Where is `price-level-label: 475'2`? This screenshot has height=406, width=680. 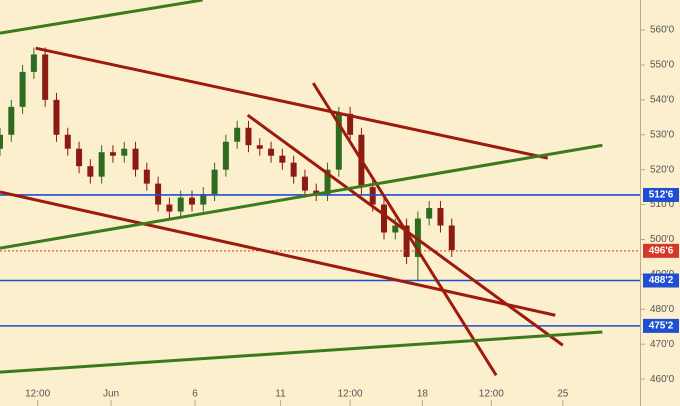 price-level-label: 475'2 is located at coordinates (661, 326).